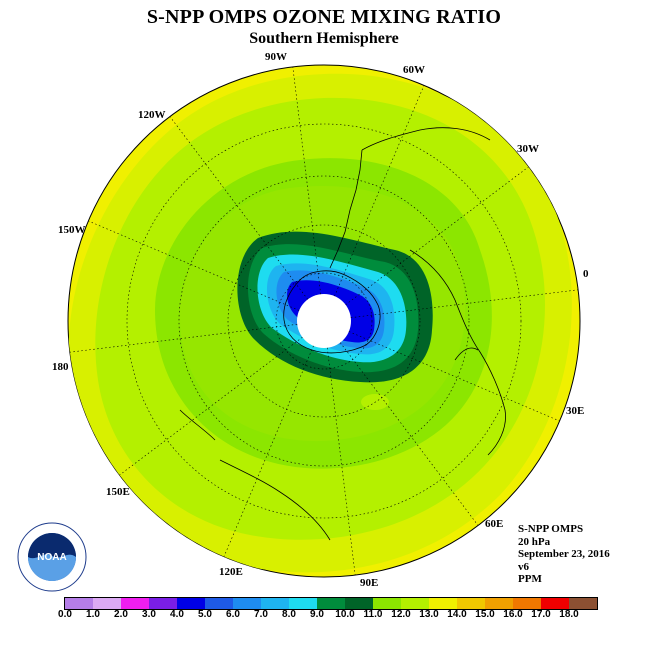 This screenshot has width=648, height=648. I want to click on info-version: v6, so click(523, 566).